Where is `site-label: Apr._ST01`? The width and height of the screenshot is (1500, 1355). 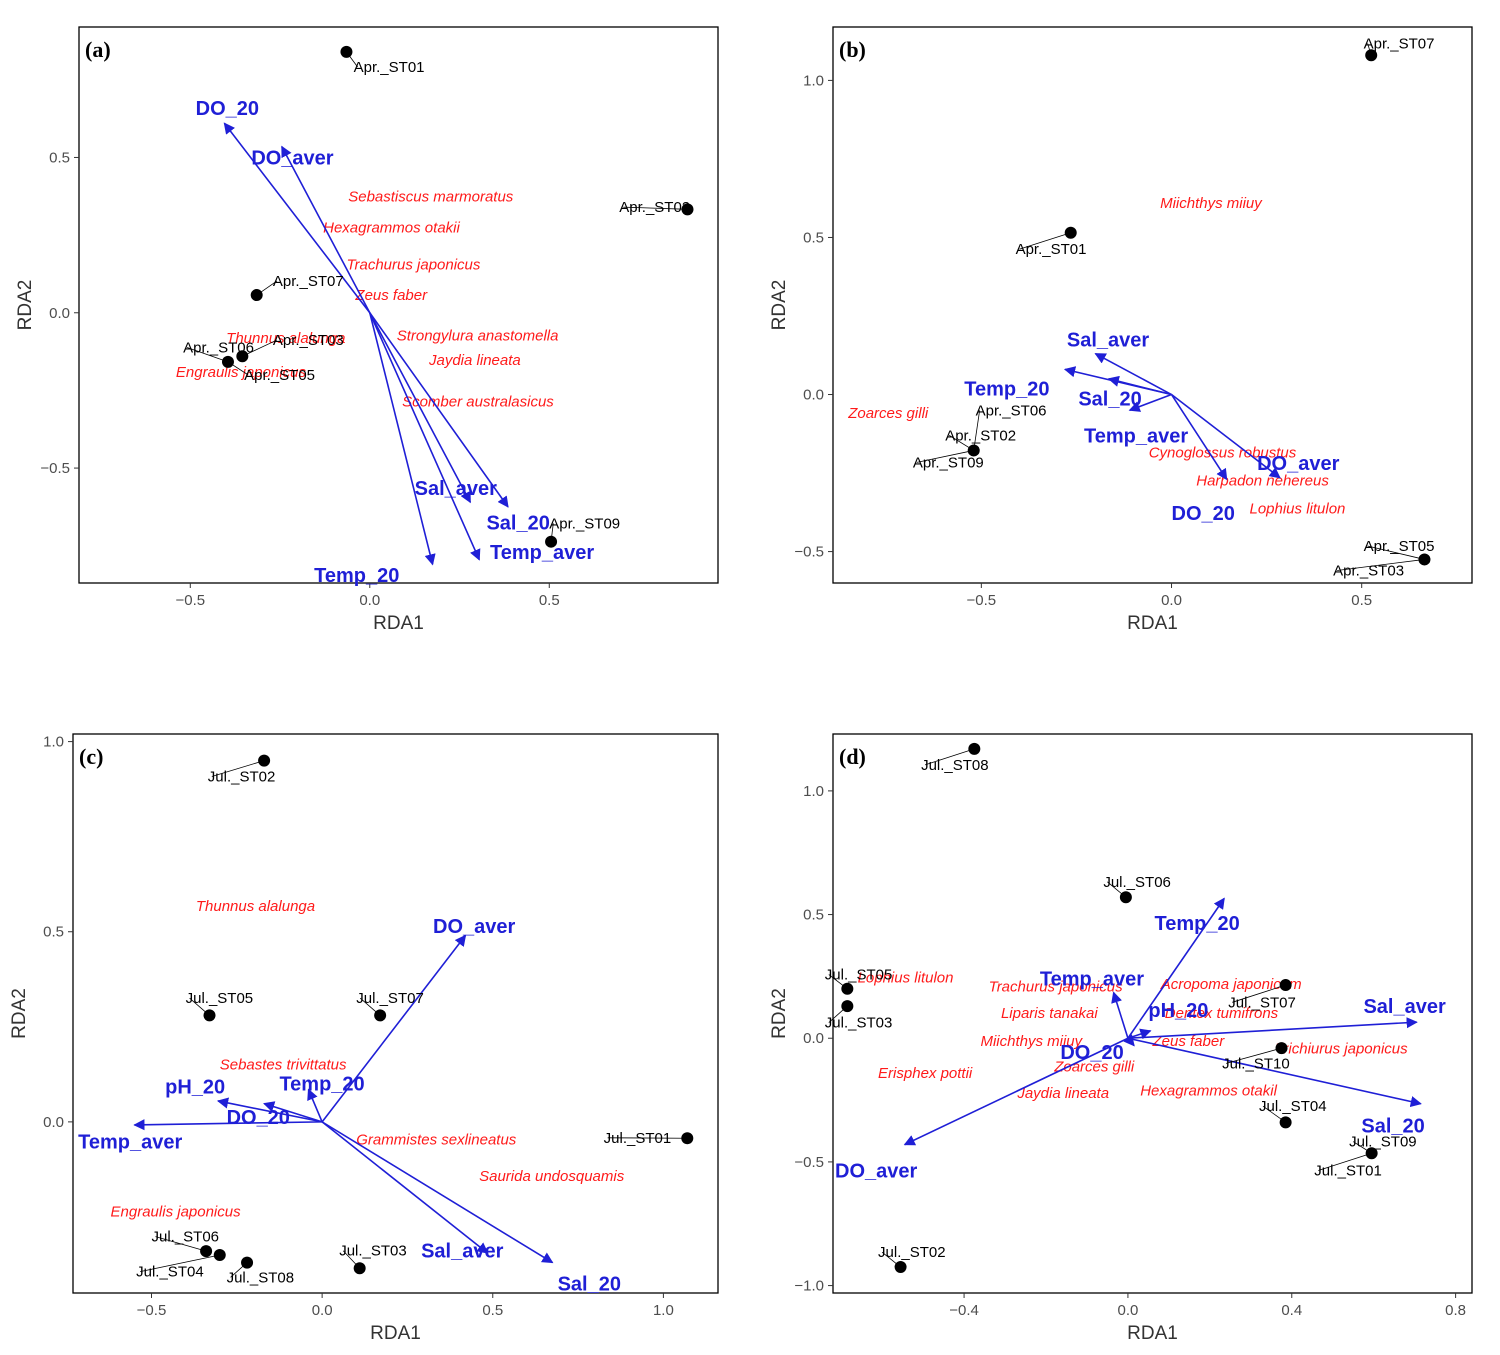 site-label: Apr._ST01 is located at coordinates (1051, 249).